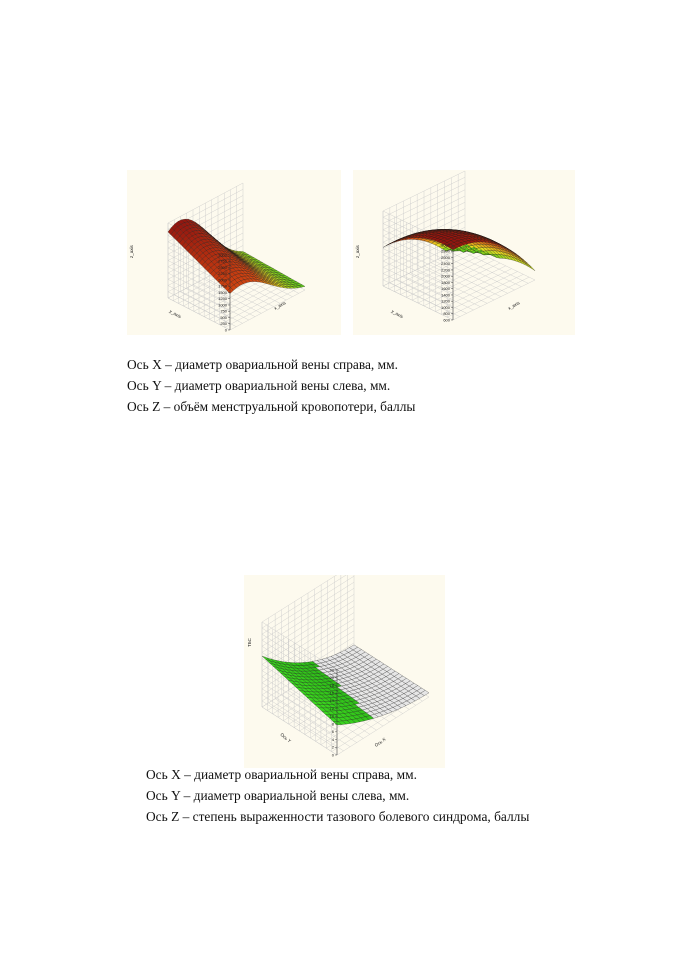 The width and height of the screenshot is (678, 960). What do you see at coordinates (332, 677) in the screenshot?
I see `z-tick-label: 20` at bounding box center [332, 677].